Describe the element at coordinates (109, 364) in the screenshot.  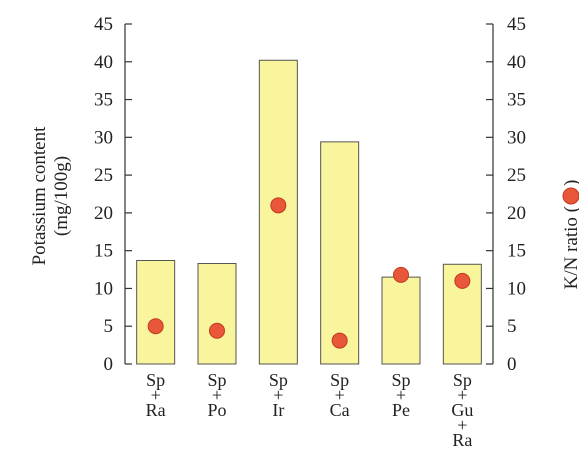
I see `left-tick-label-0: 0` at that location.